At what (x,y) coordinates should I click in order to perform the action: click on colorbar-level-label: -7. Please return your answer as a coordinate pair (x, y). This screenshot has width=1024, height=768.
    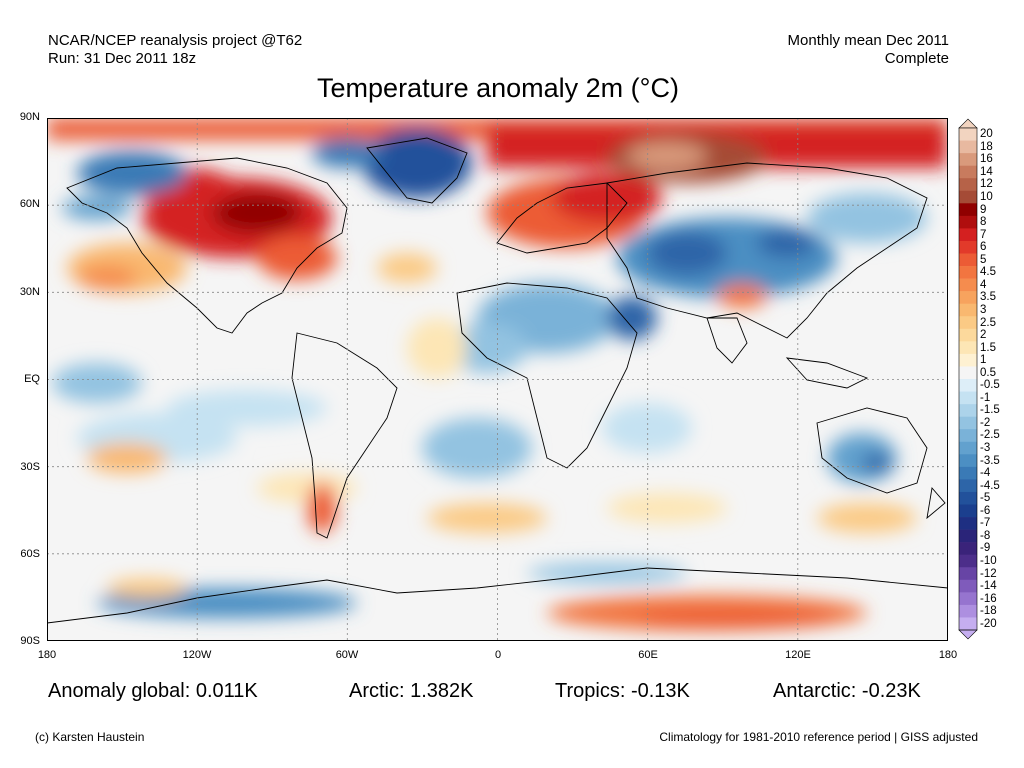
    Looking at the image, I should click on (985, 523).